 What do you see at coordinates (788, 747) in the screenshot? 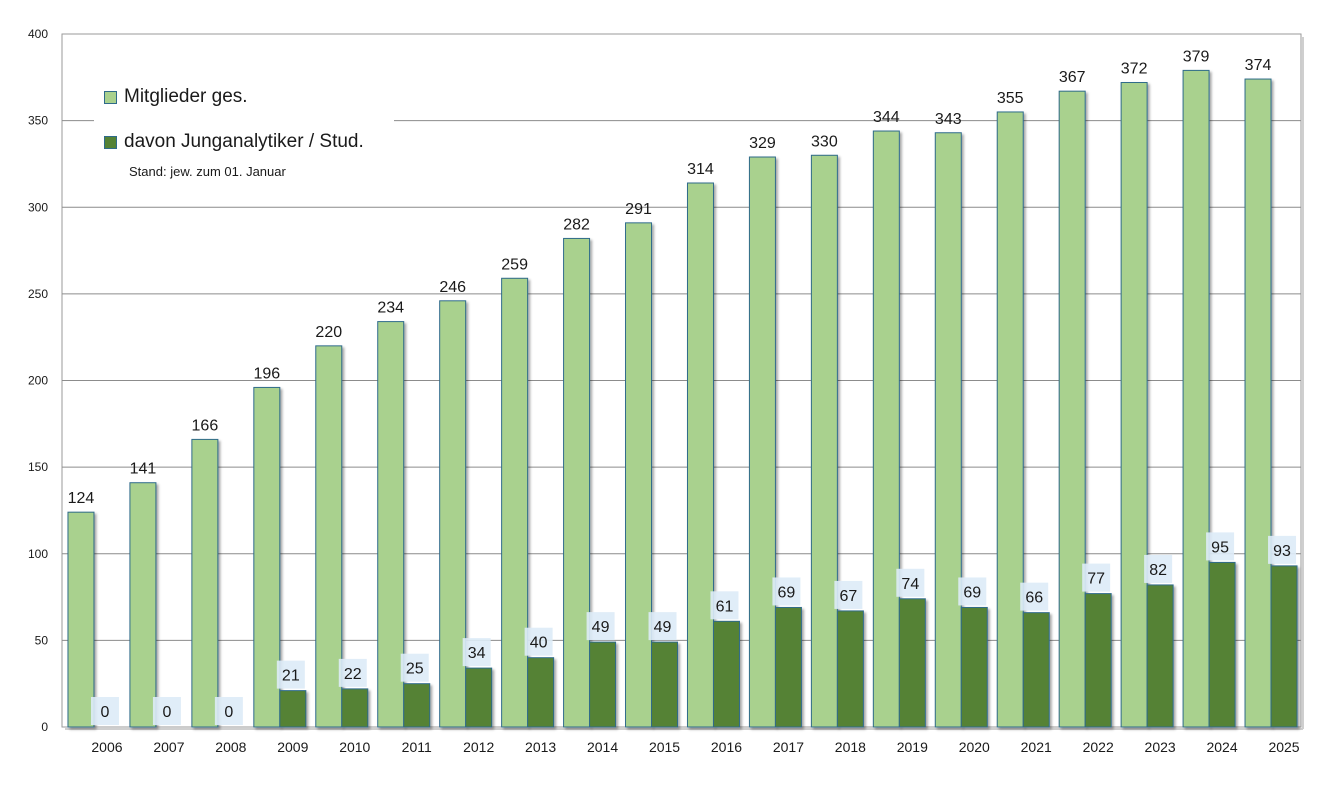
I see `x-tick-label: 2017` at bounding box center [788, 747].